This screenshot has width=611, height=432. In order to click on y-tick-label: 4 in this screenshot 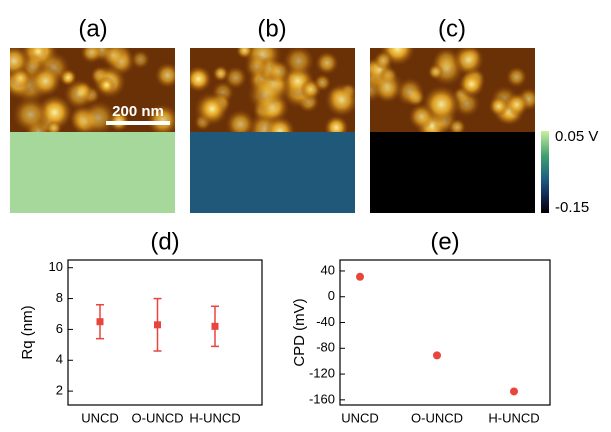, I will do `click(59, 359)`.